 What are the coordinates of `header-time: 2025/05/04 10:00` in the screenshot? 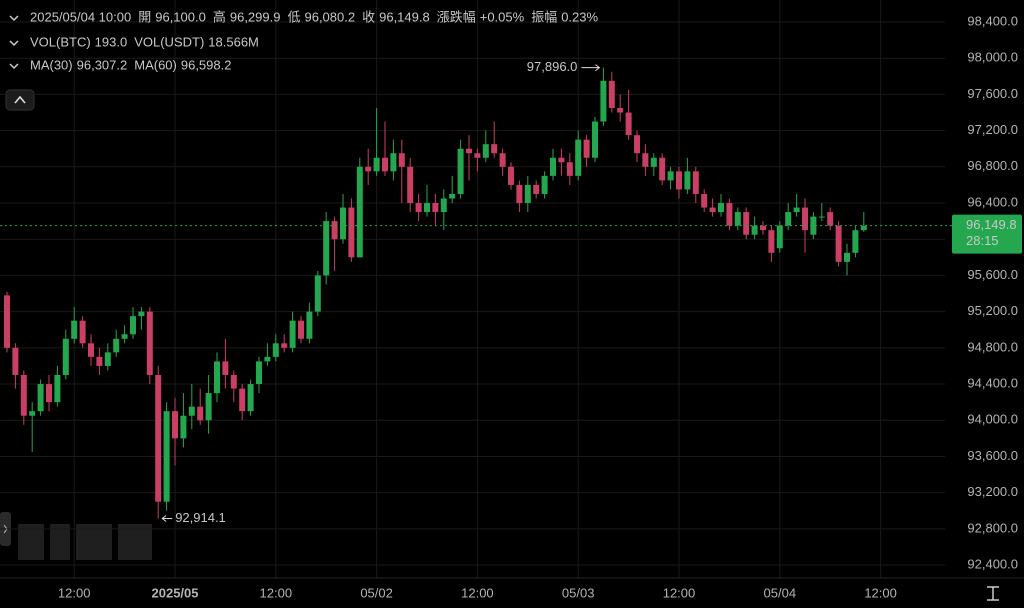 It's located at (80, 16).